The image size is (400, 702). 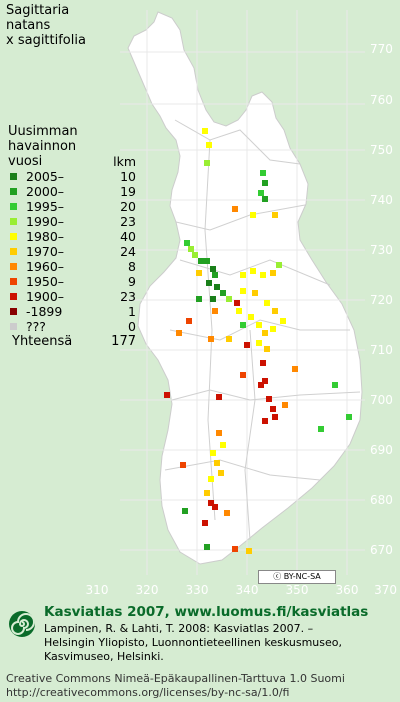 I want to click on legend-count: 19, so click(x=128, y=191).